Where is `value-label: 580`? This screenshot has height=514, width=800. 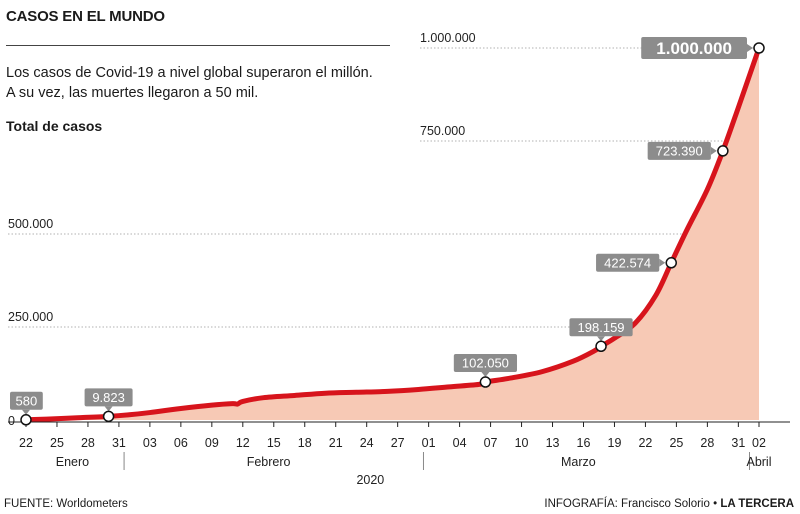 value-label: 580 is located at coordinates (27, 400).